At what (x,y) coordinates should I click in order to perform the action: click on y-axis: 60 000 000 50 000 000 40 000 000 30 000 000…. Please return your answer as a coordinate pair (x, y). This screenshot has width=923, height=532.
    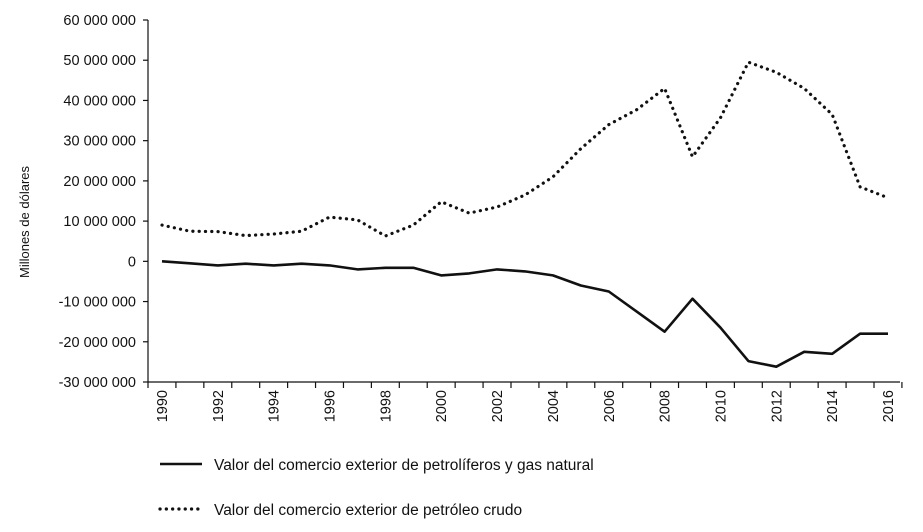
    Looking at the image, I should click on (104, 202).